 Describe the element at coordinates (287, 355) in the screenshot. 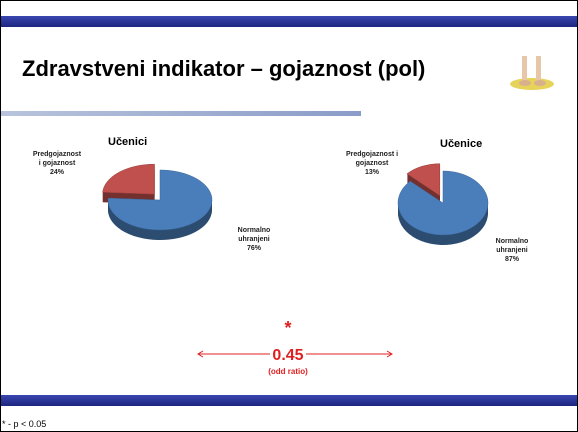

I see `odds-value: 0.45` at that location.